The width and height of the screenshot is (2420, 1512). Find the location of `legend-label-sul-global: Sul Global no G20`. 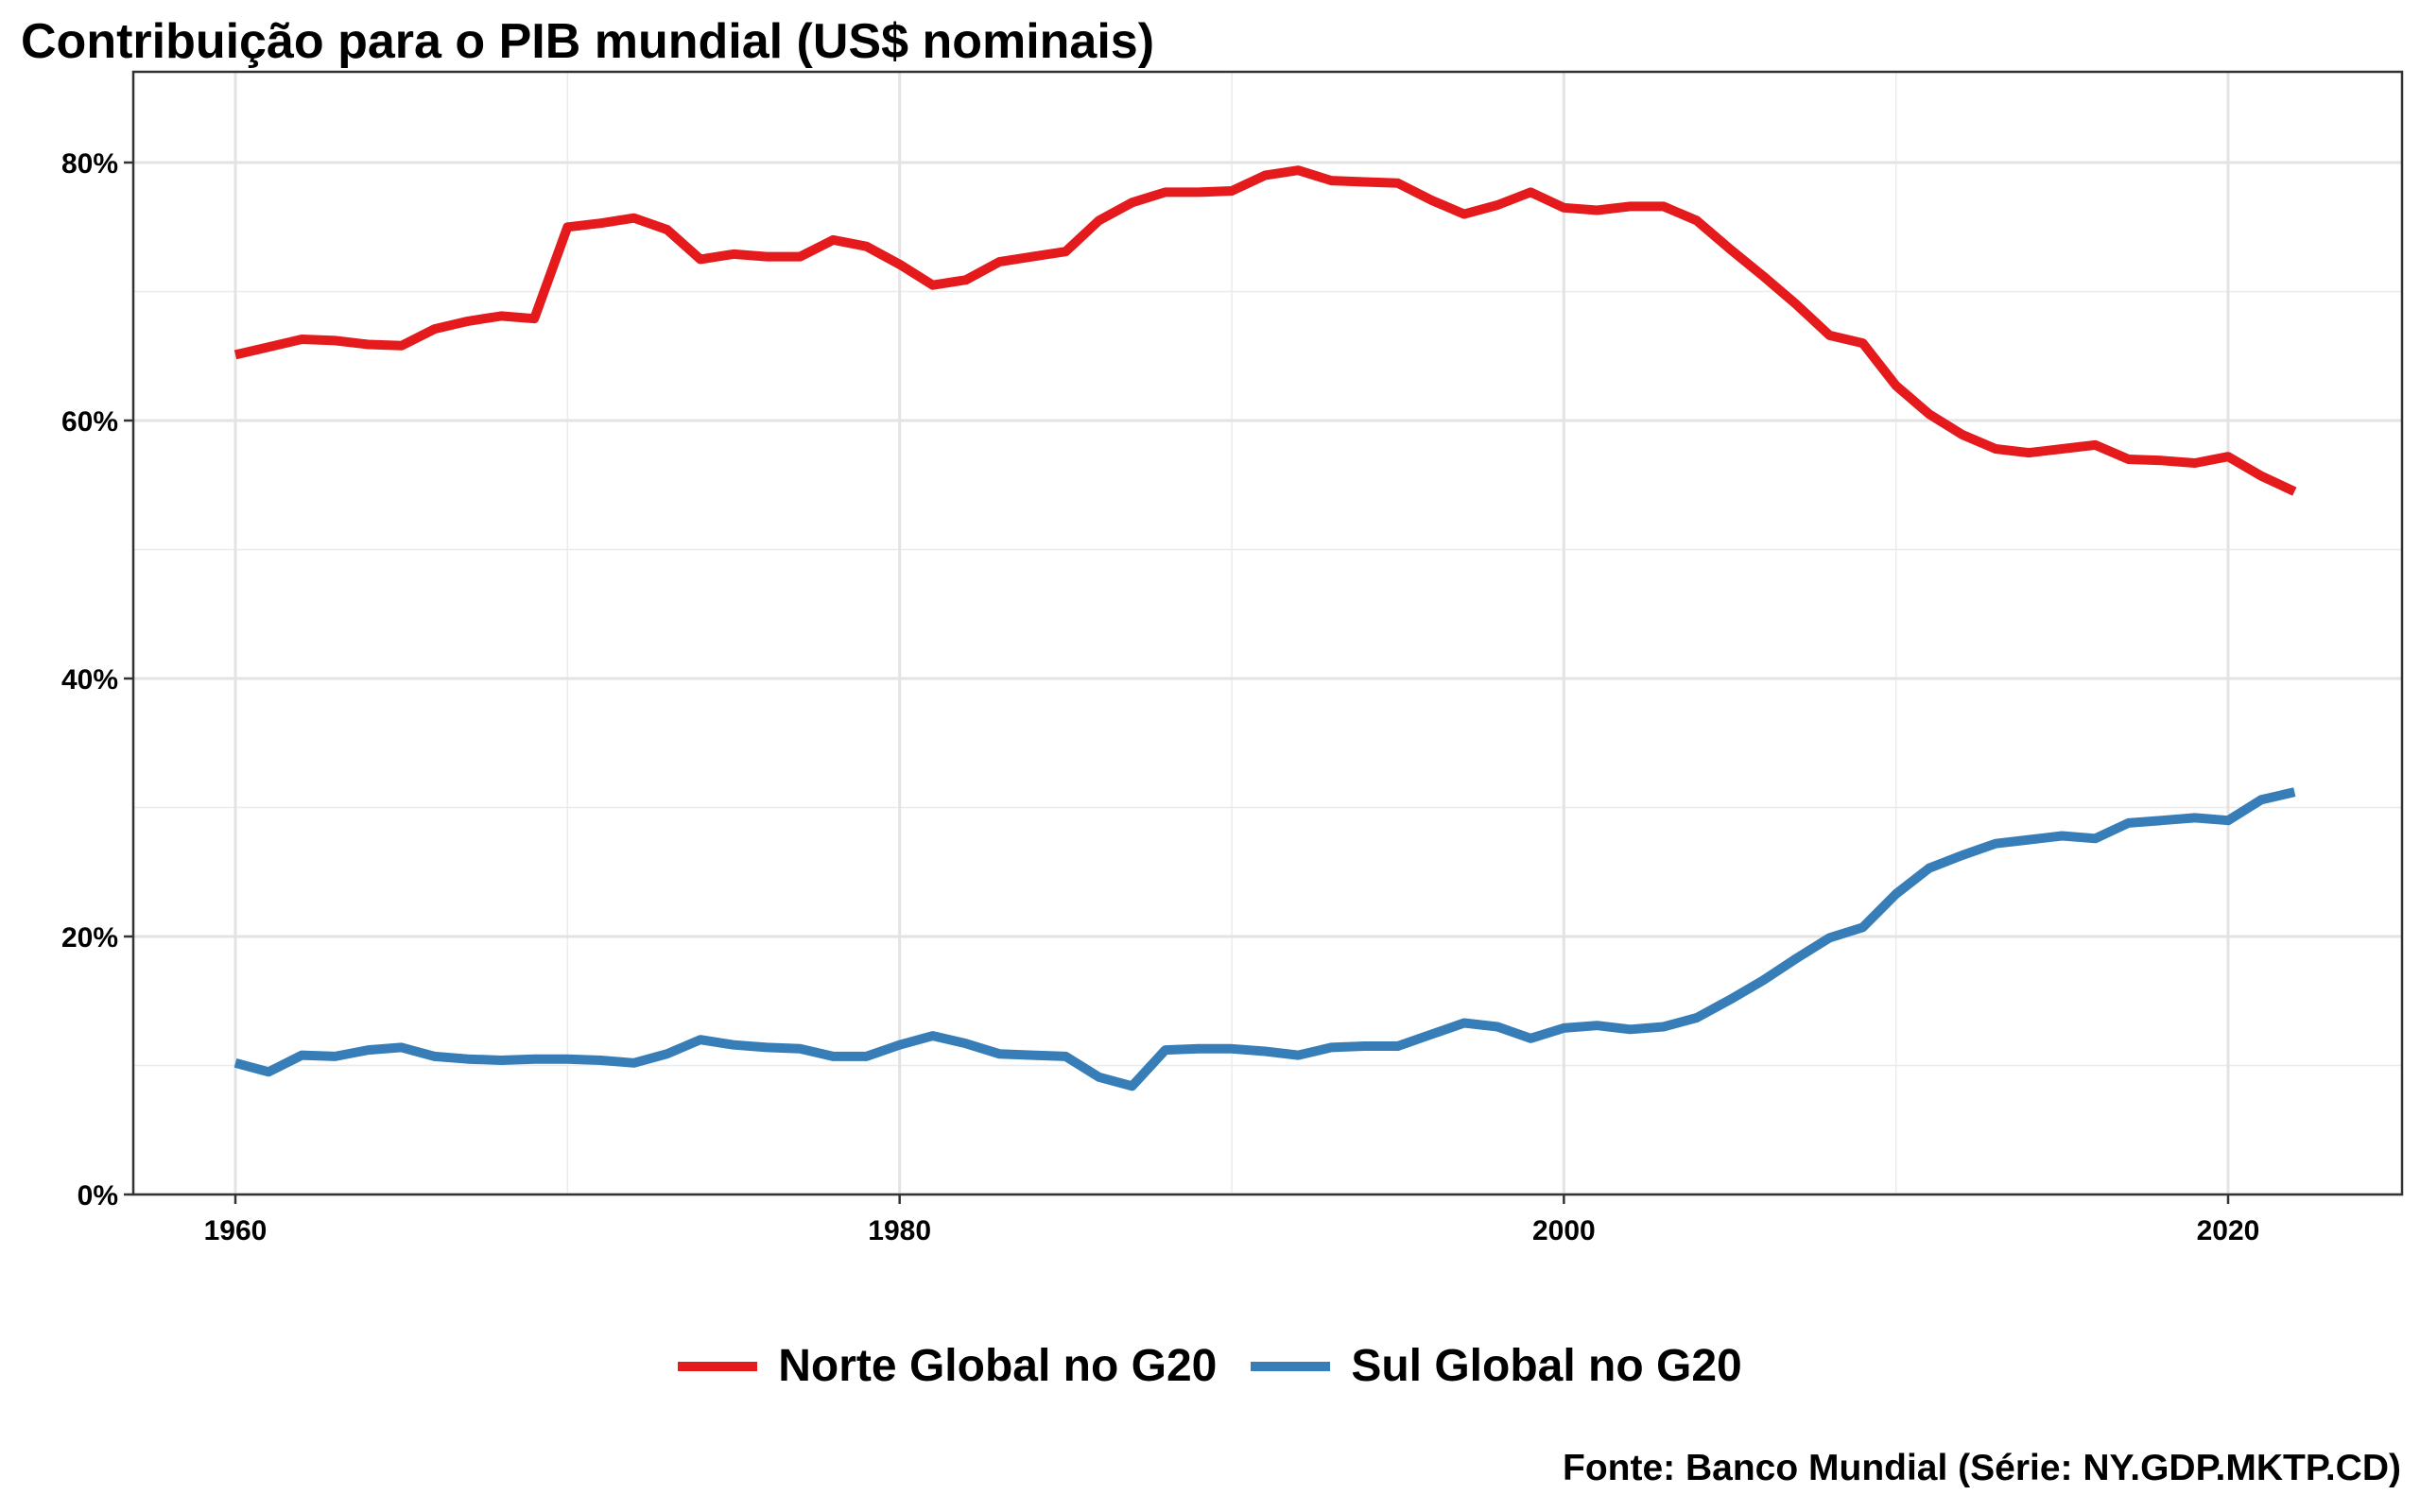

legend-label-sul-global: Sul Global no G20 is located at coordinates (1546, 1366).